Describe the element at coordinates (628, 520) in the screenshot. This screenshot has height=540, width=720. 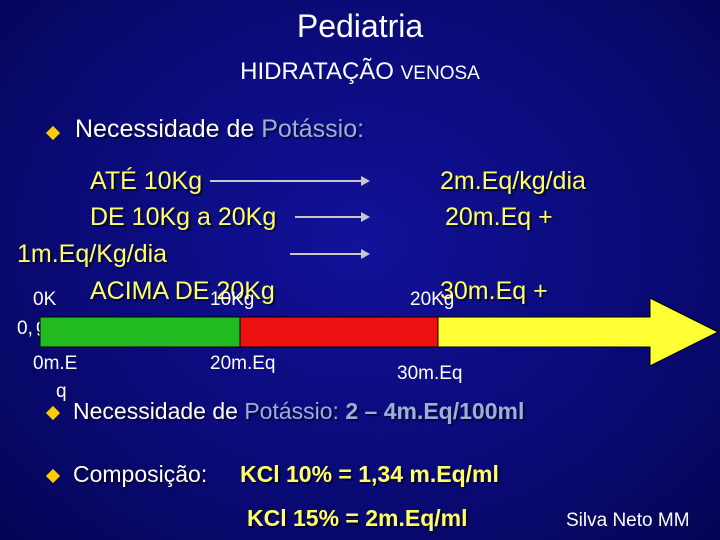
I see `footer-author: Silva Neto MM` at that location.